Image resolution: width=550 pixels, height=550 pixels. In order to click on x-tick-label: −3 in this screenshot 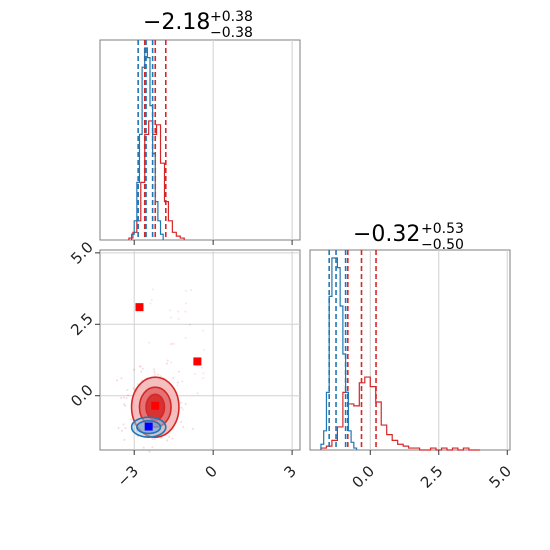, I will do `click(128, 476)`.